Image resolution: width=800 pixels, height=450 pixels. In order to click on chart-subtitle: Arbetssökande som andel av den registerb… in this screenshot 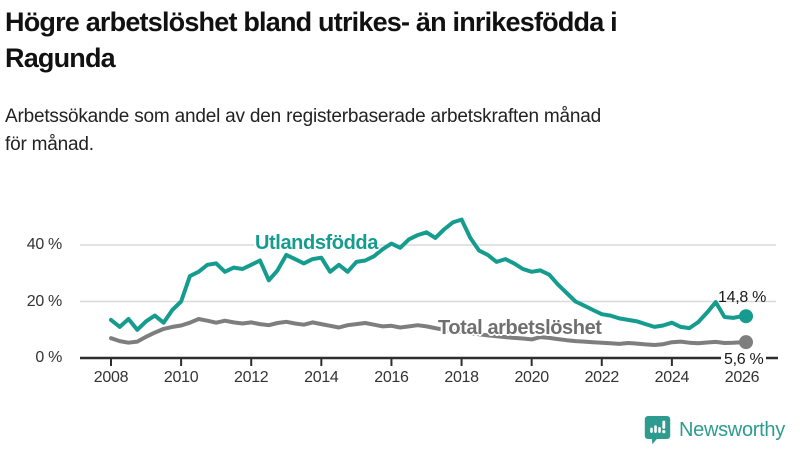, I will do `click(303, 131)`.